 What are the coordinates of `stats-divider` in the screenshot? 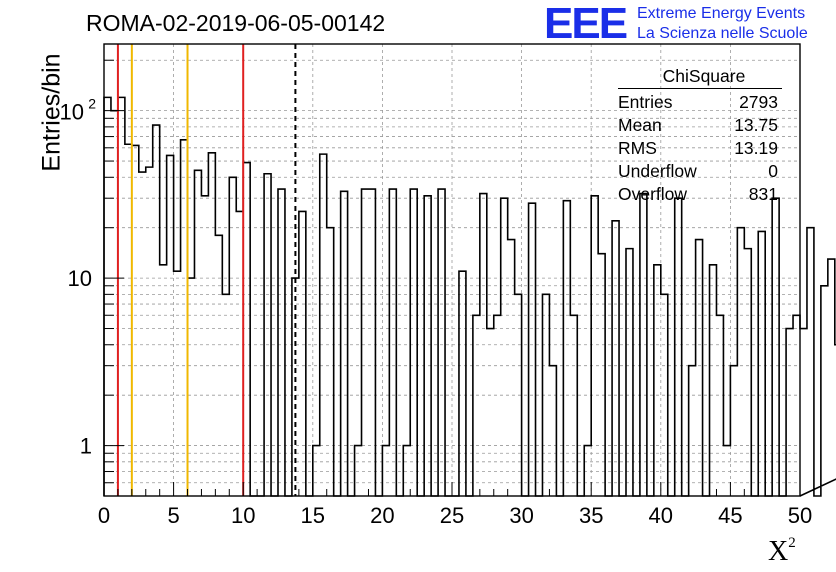 It's located at (700, 88).